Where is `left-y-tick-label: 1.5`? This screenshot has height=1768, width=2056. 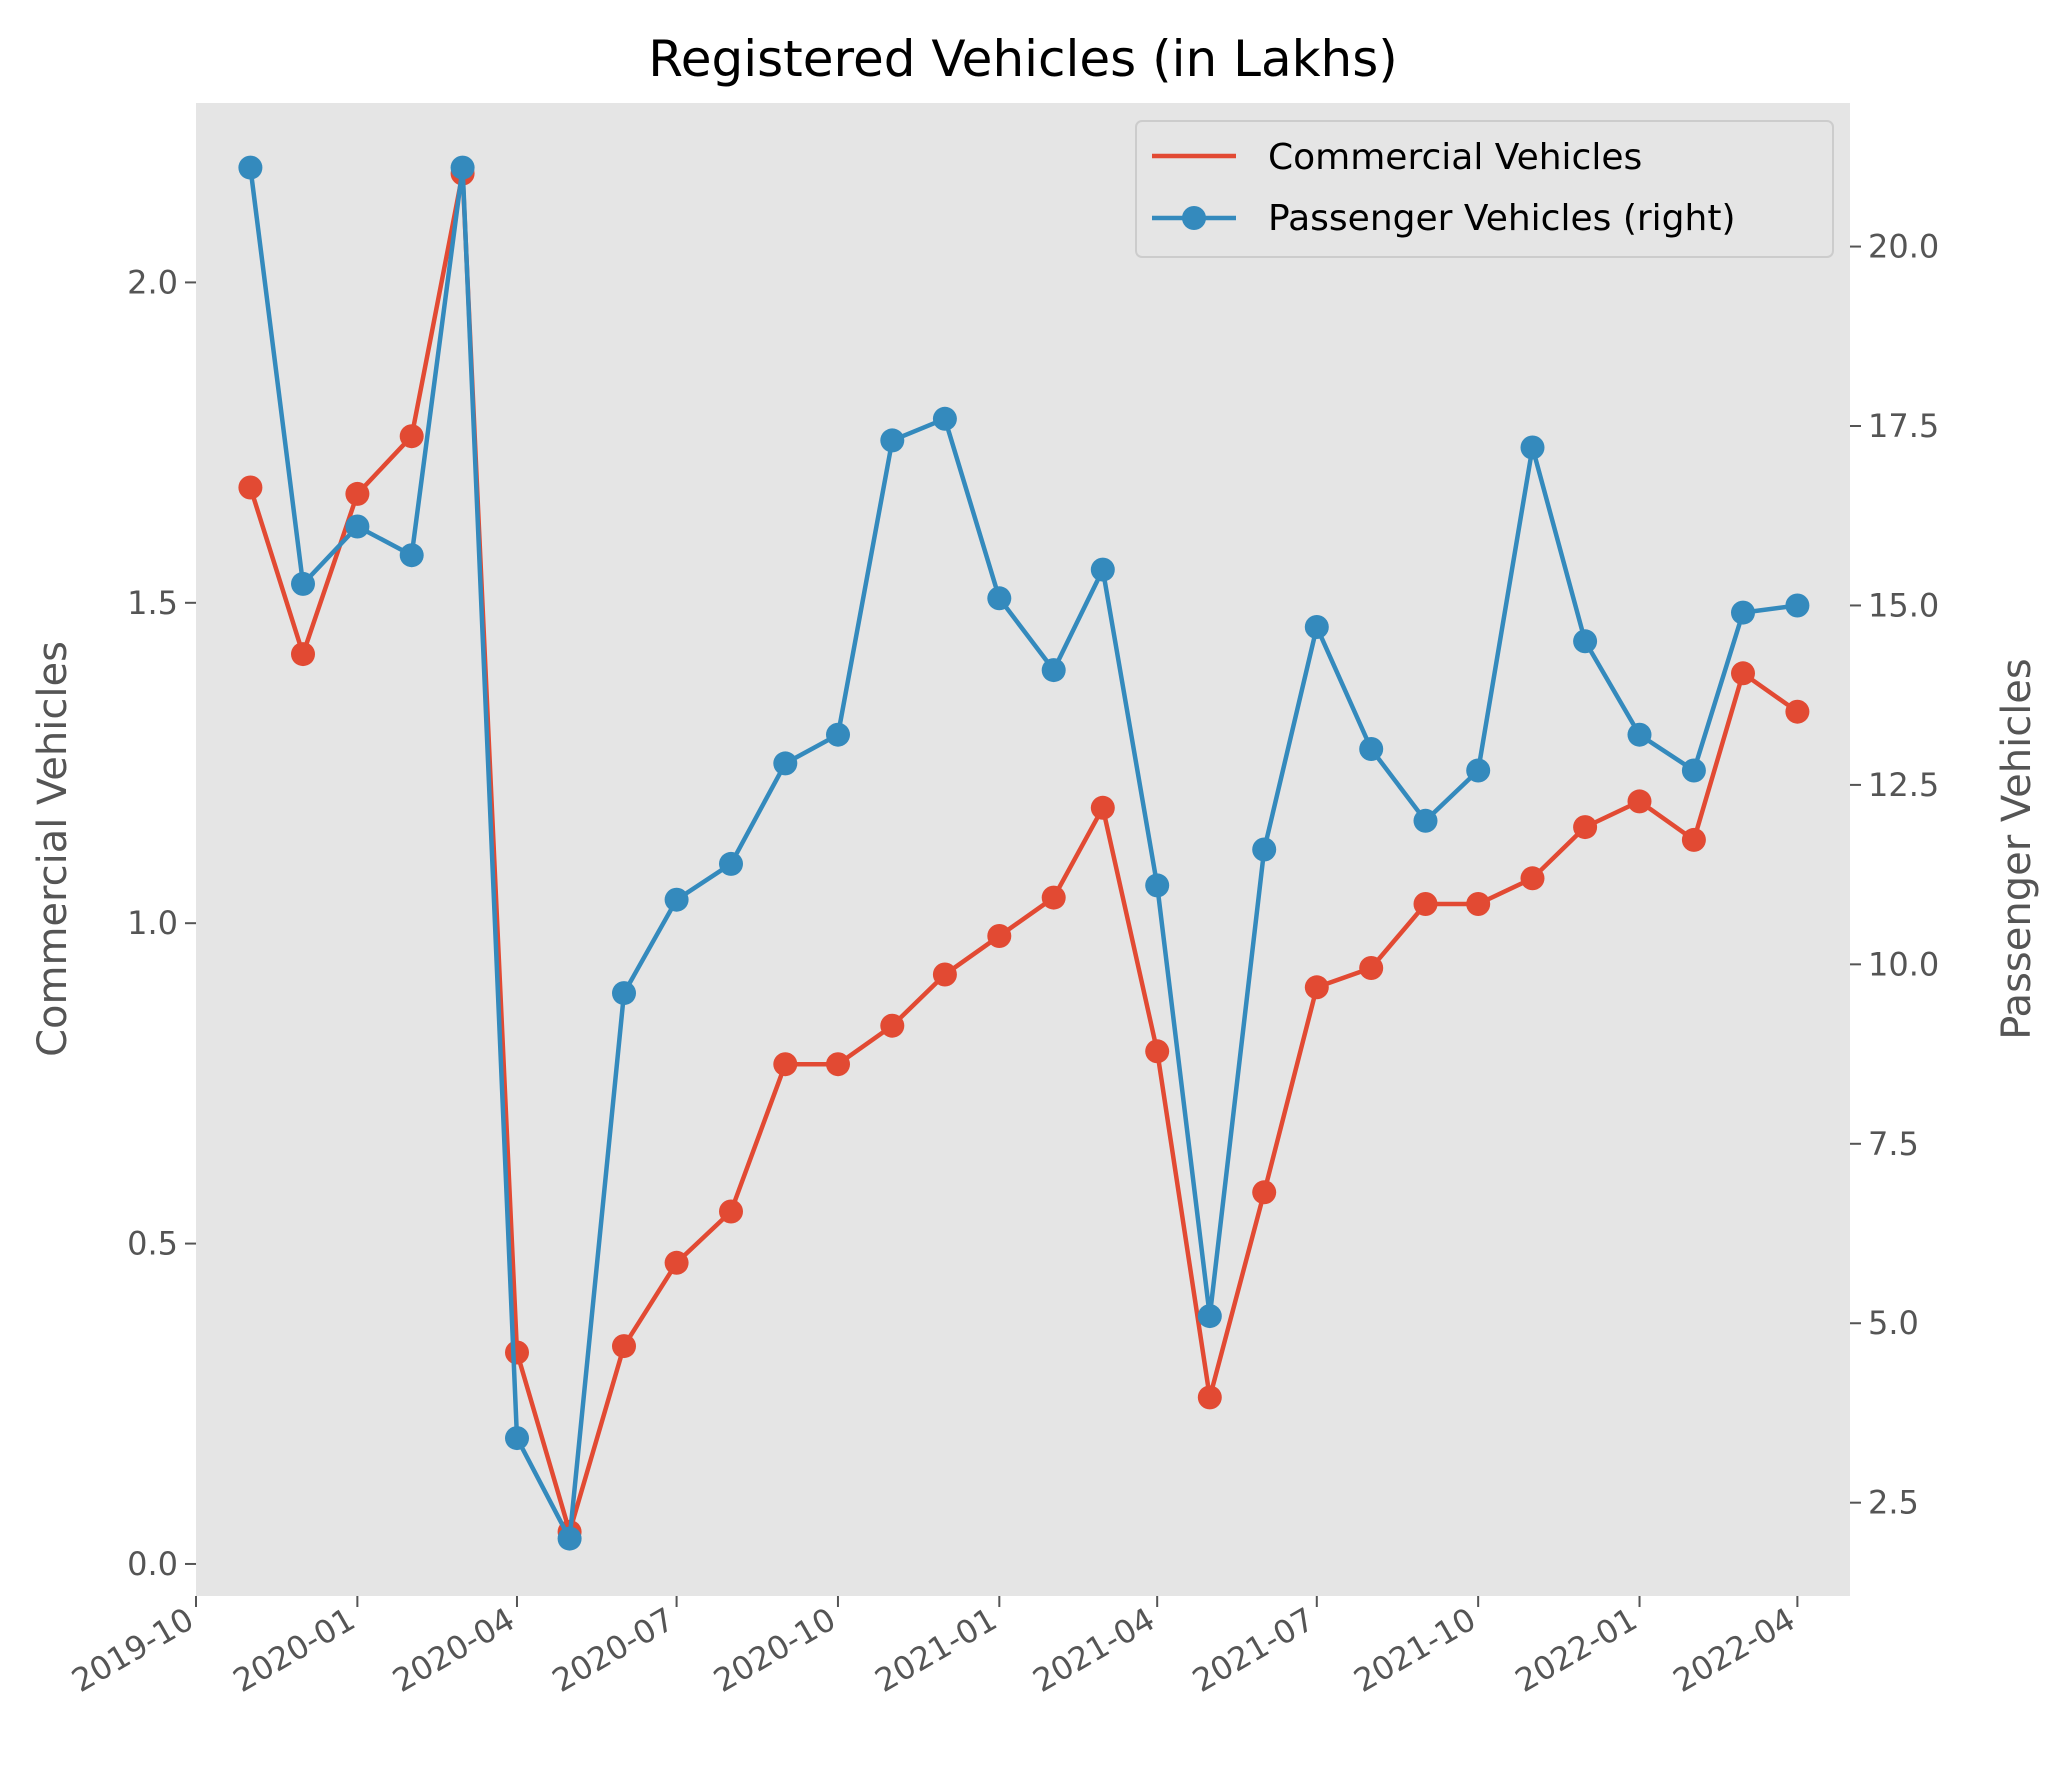 left-y-tick-label: 1.5 is located at coordinates (152, 603).